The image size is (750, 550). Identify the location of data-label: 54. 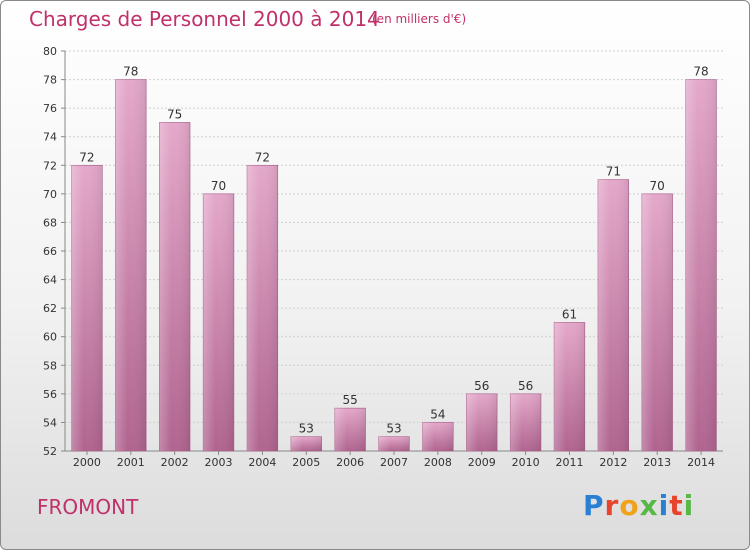
(437, 414).